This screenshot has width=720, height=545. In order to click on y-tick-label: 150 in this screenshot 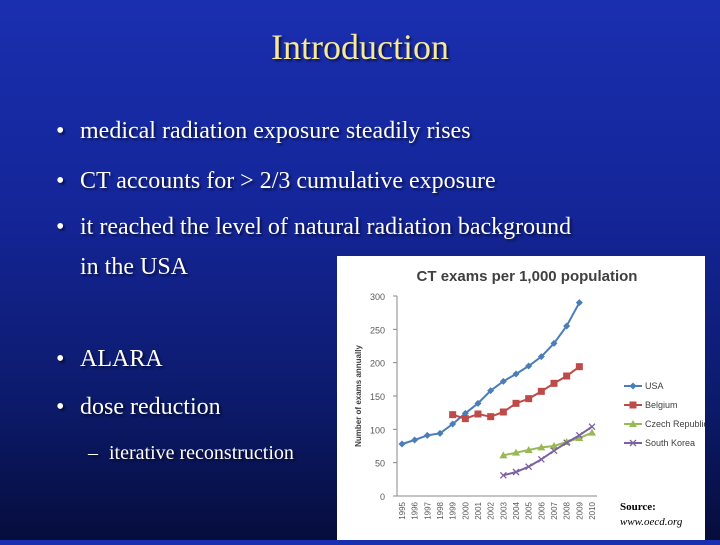, I will do `click(377, 397)`.